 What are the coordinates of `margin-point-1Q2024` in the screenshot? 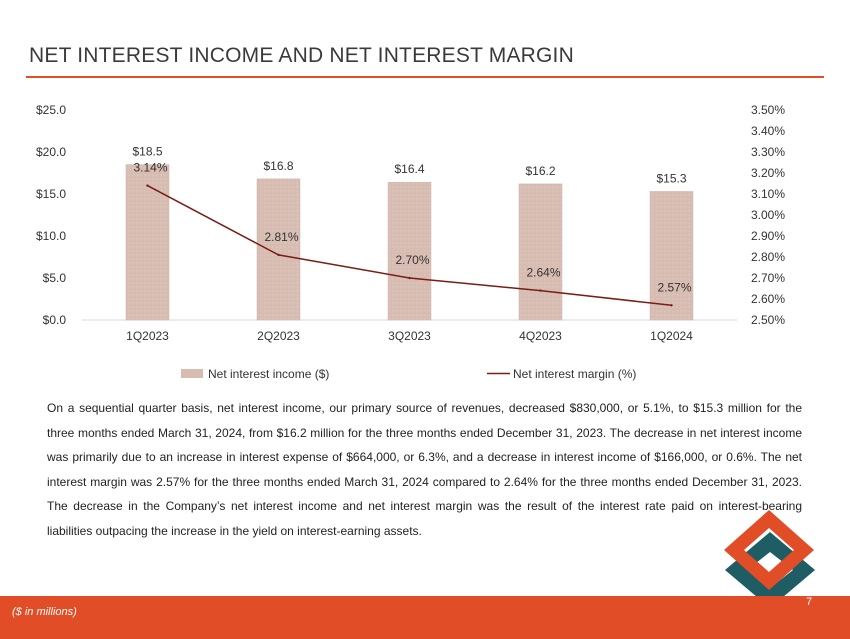 It's located at (671, 305).